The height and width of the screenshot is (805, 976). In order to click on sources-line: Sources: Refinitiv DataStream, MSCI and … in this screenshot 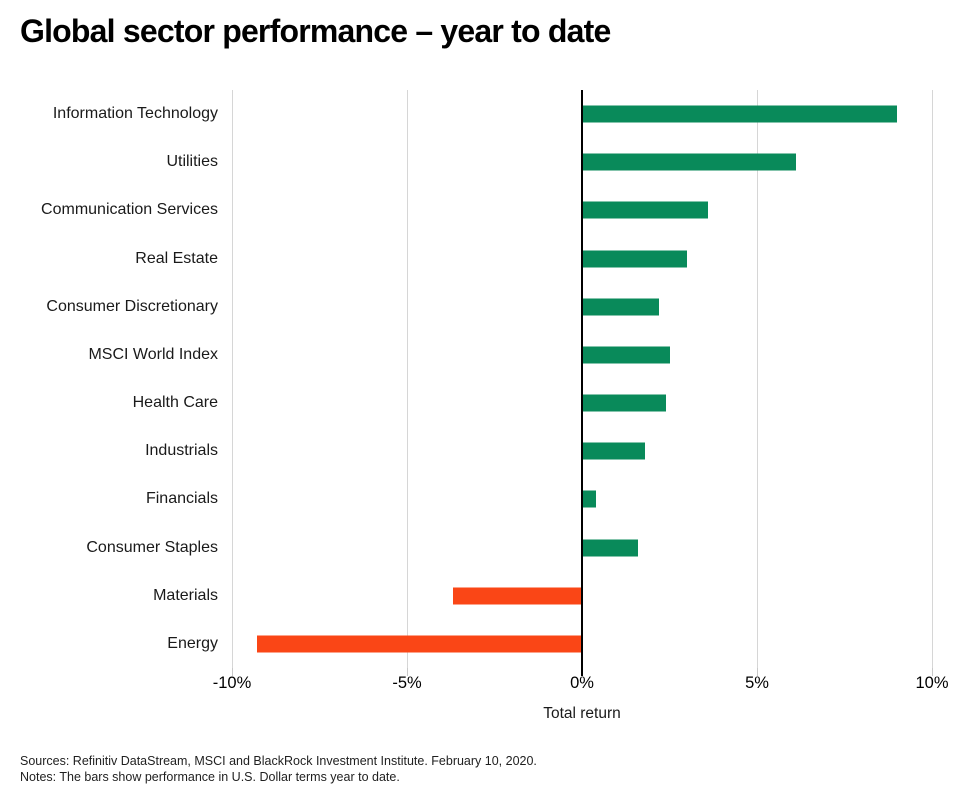, I will do `click(278, 761)`.